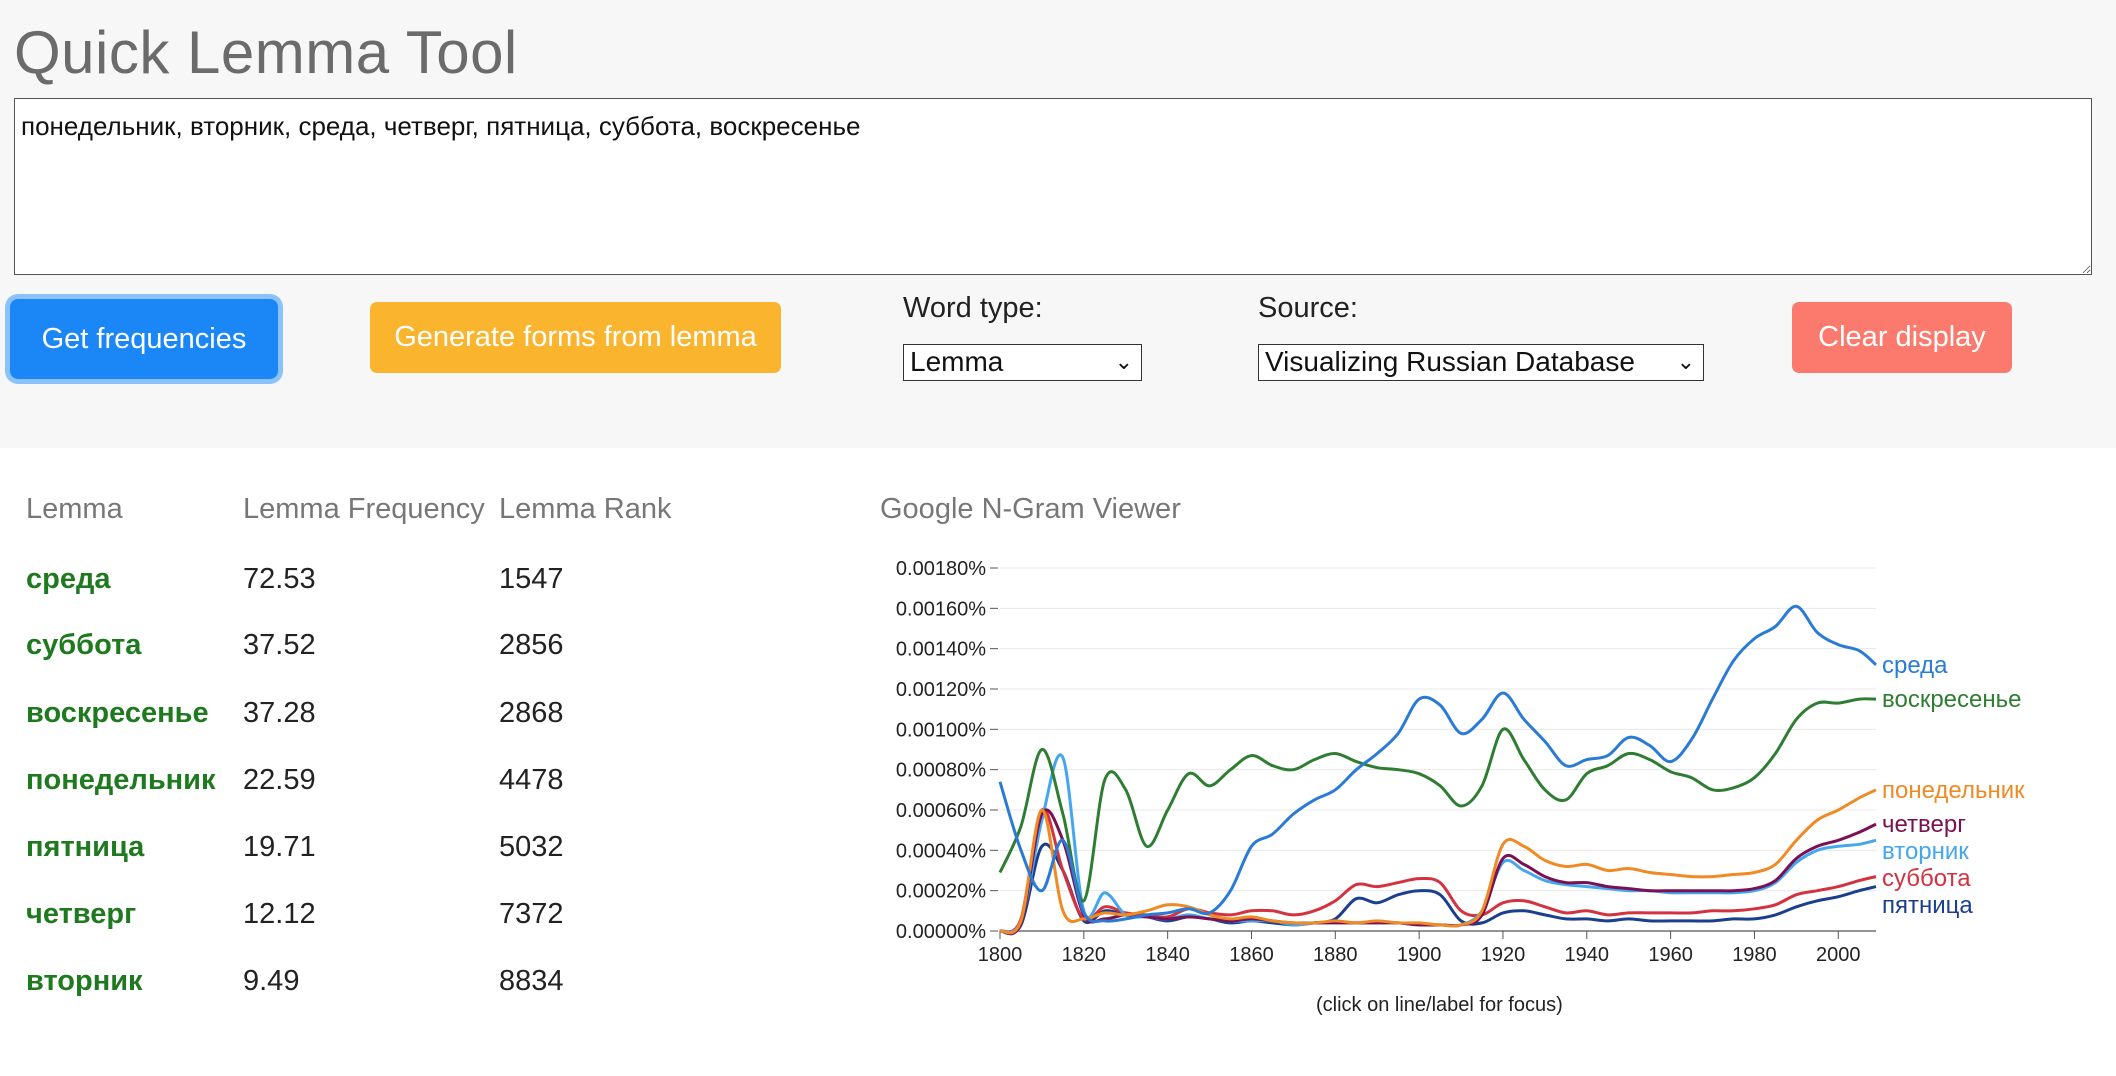 This screenshot has height=1076, width=2116. What do you see at coordinates (1439, 1005) in the screenshot?
I see `chart-focus-note: (click on line/label for focus)` at bounding box center [1439, 1005].